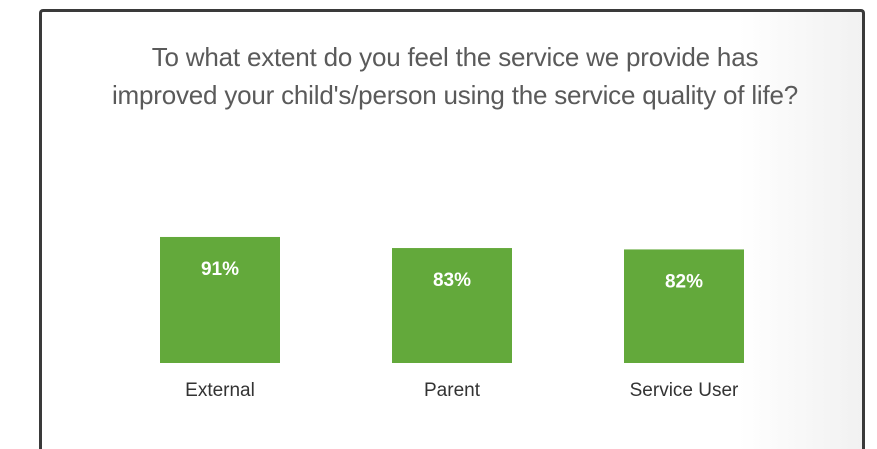  What do you see at coordinates (684, 281) in the screenshot?
I see `value-label: 82%` at bounding box center [684, 281].